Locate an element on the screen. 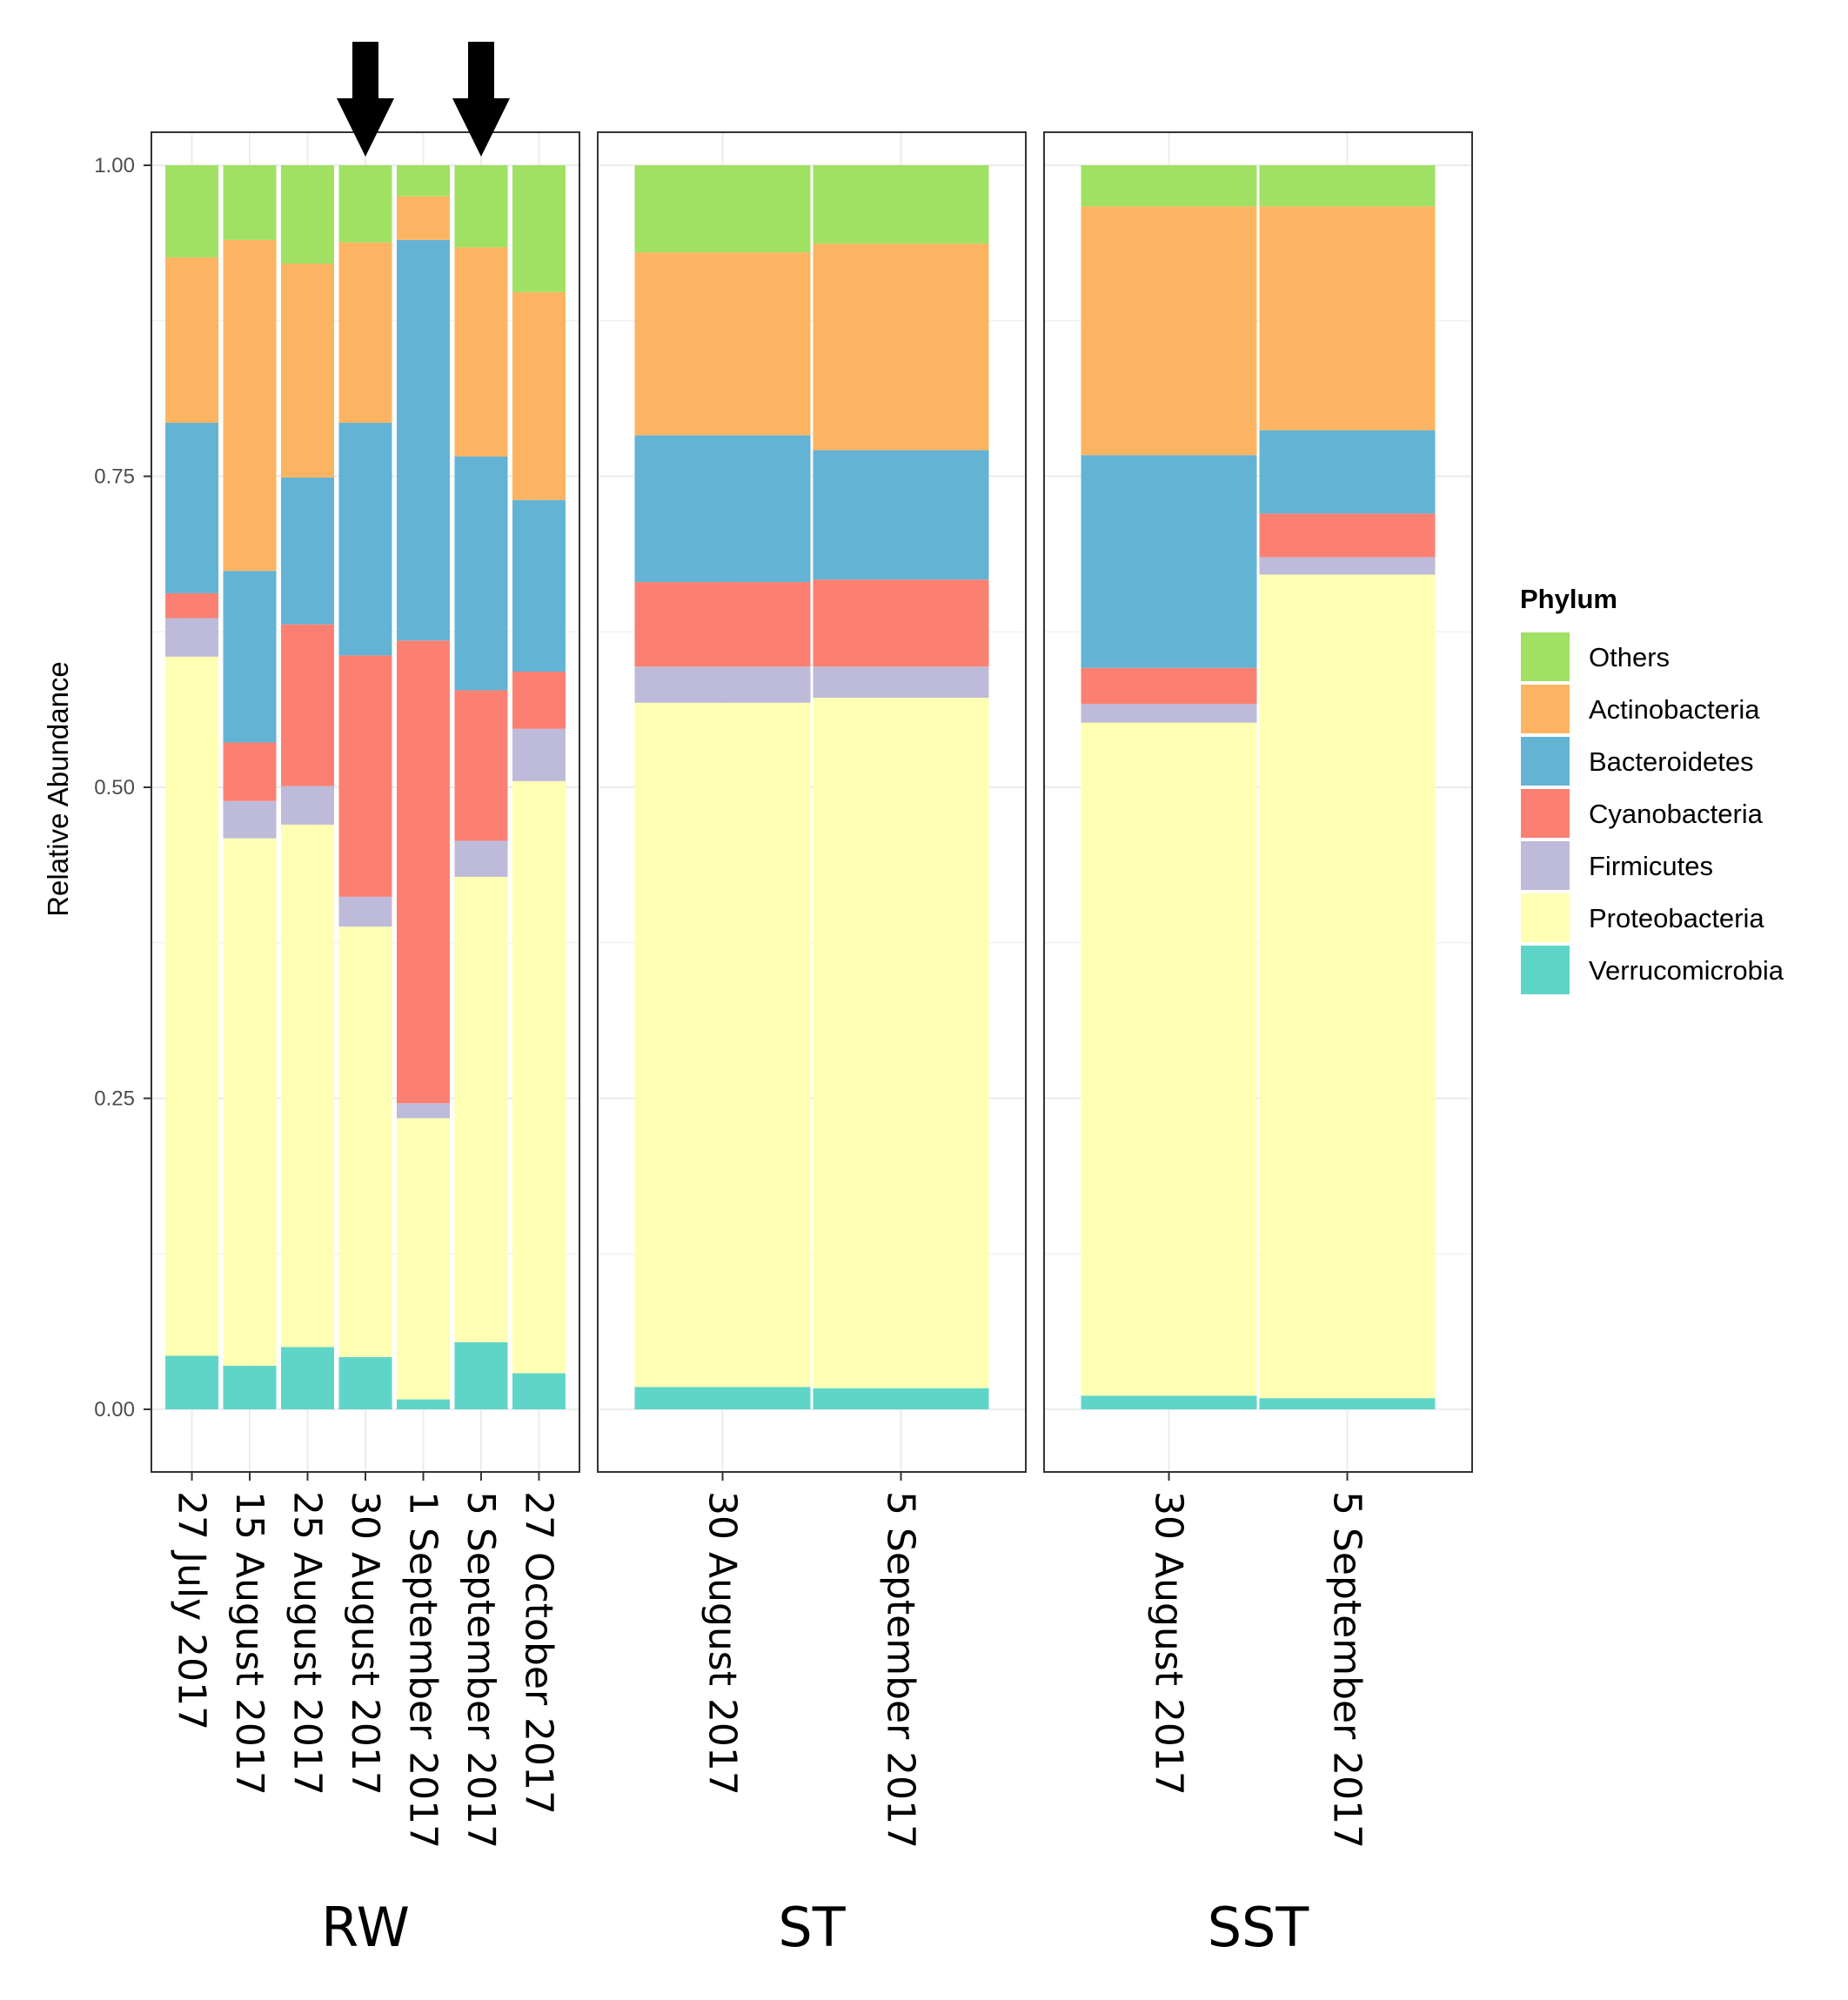  legend-label: Verrucomicrobia is located at coordinates (1686, 970).